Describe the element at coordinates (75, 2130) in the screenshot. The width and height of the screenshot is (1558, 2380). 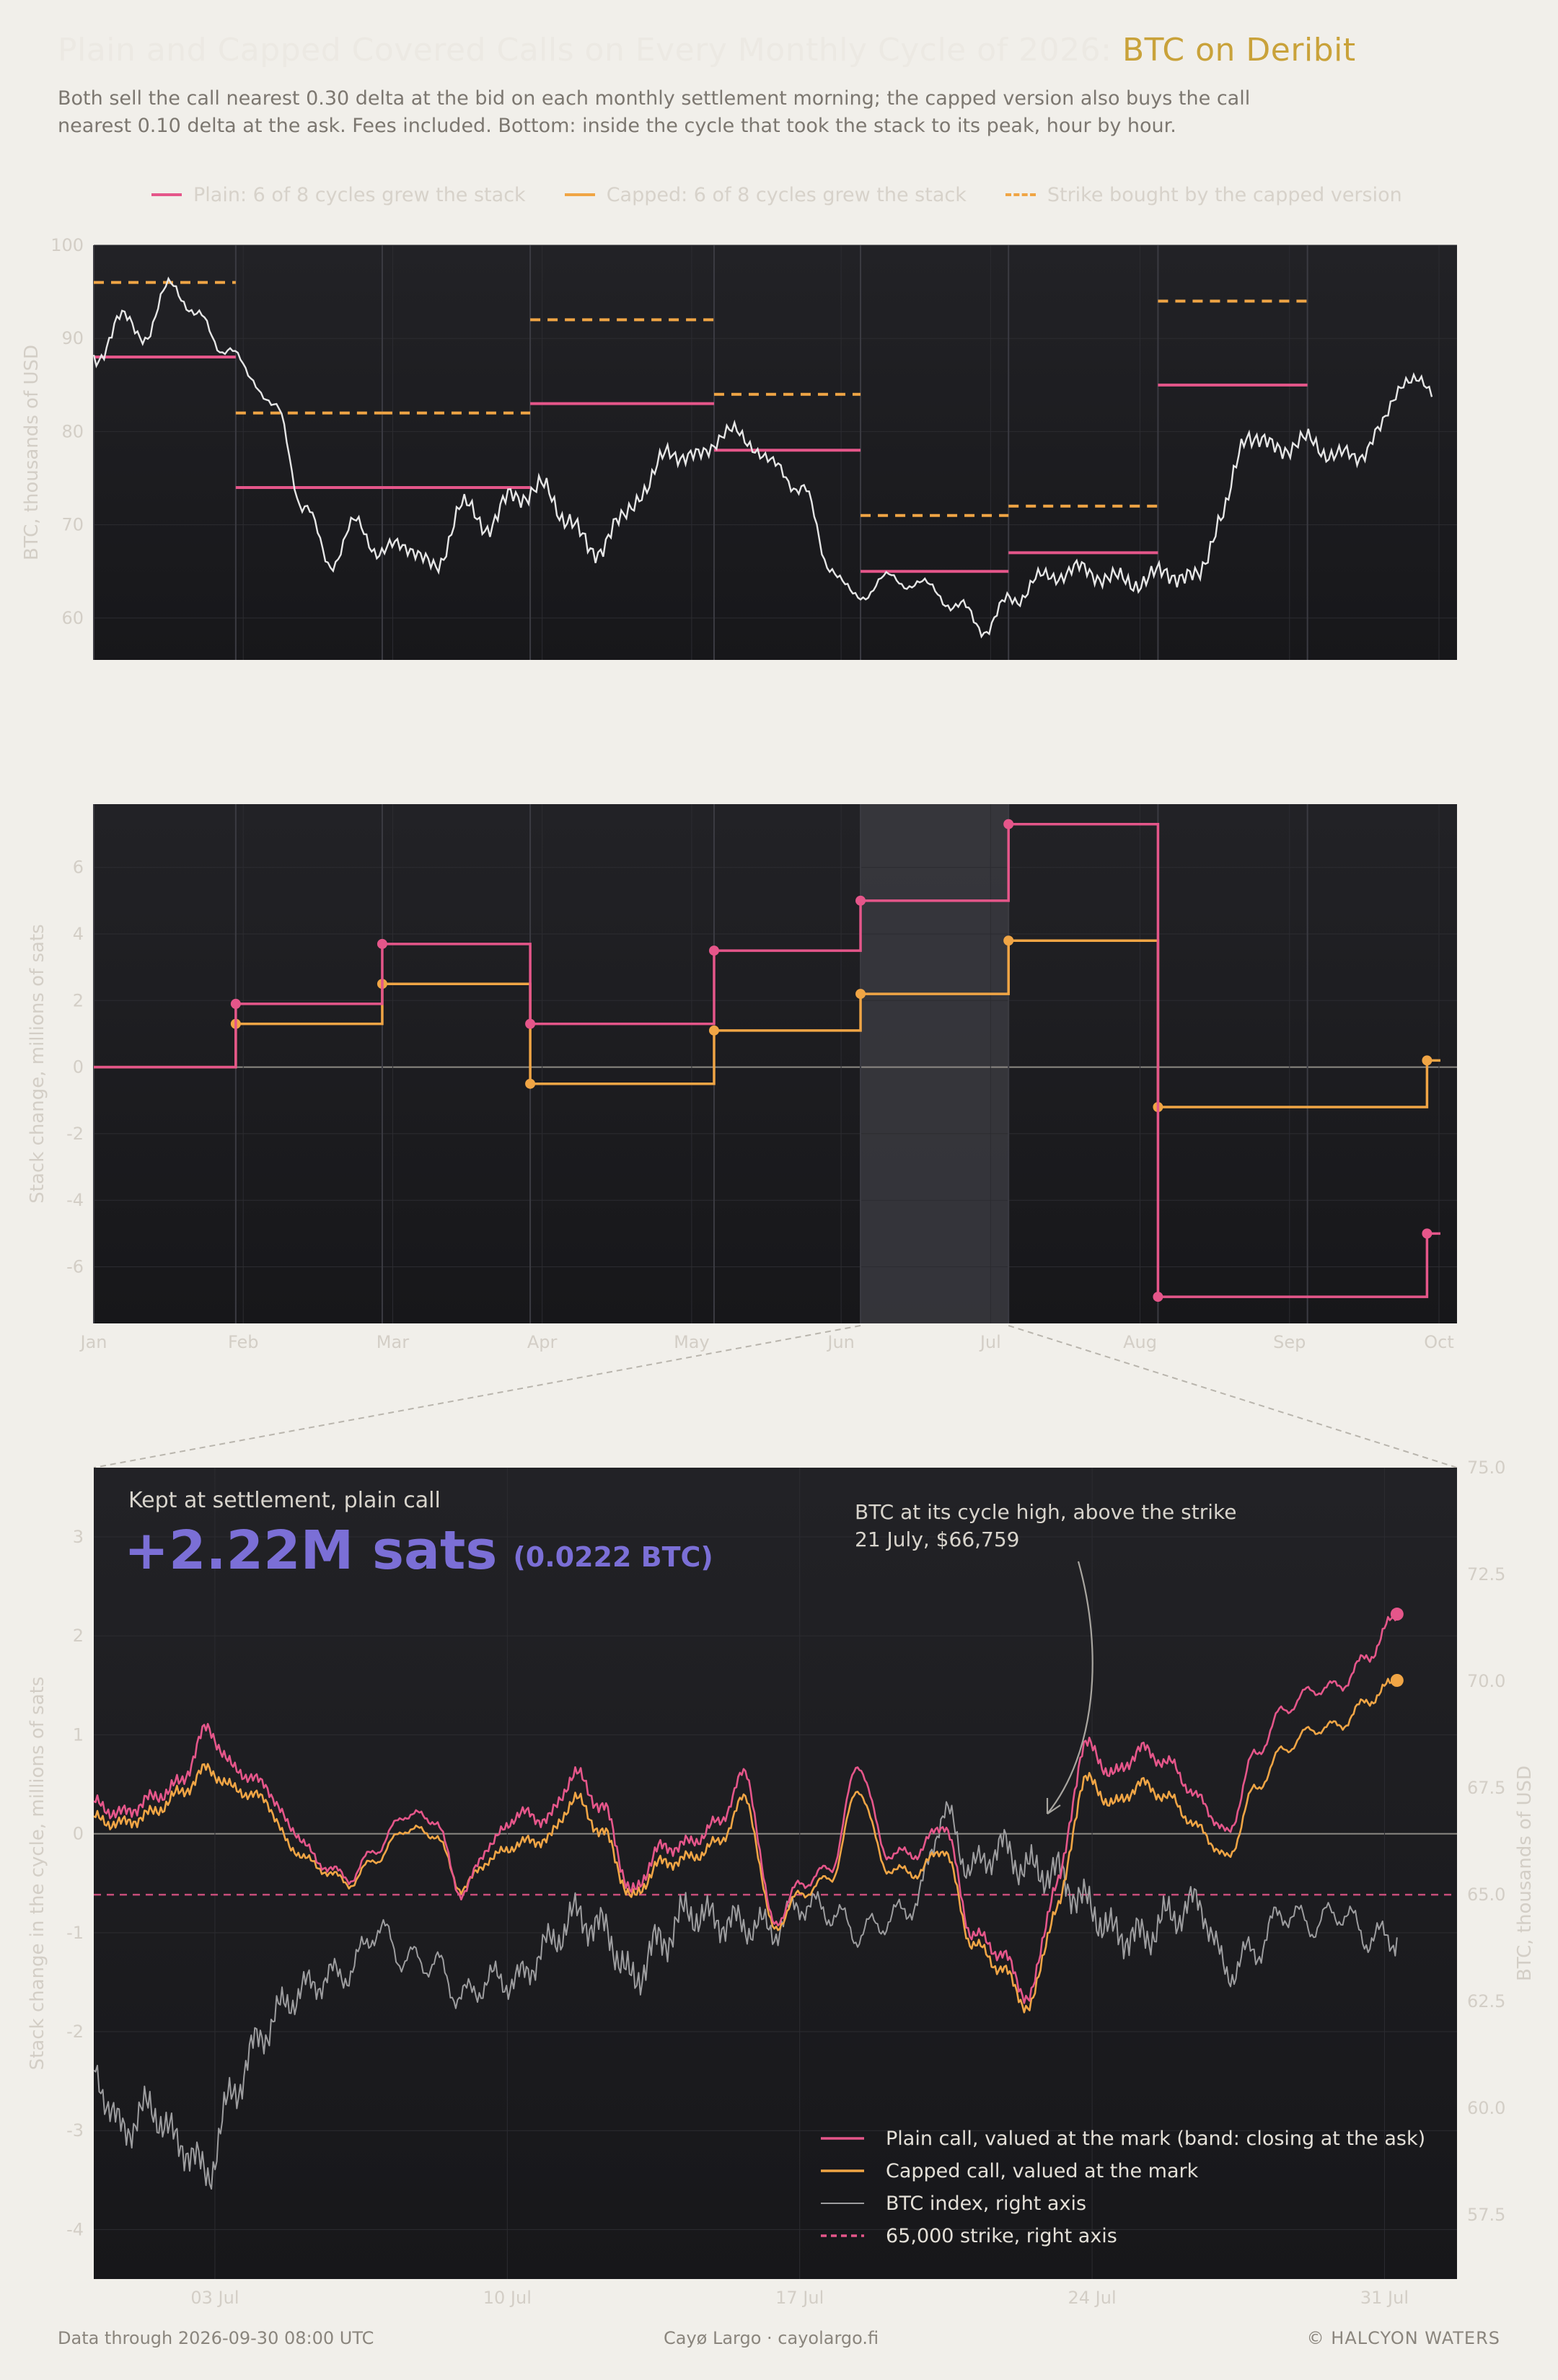
I see `y-tick-label: -3` at that location.